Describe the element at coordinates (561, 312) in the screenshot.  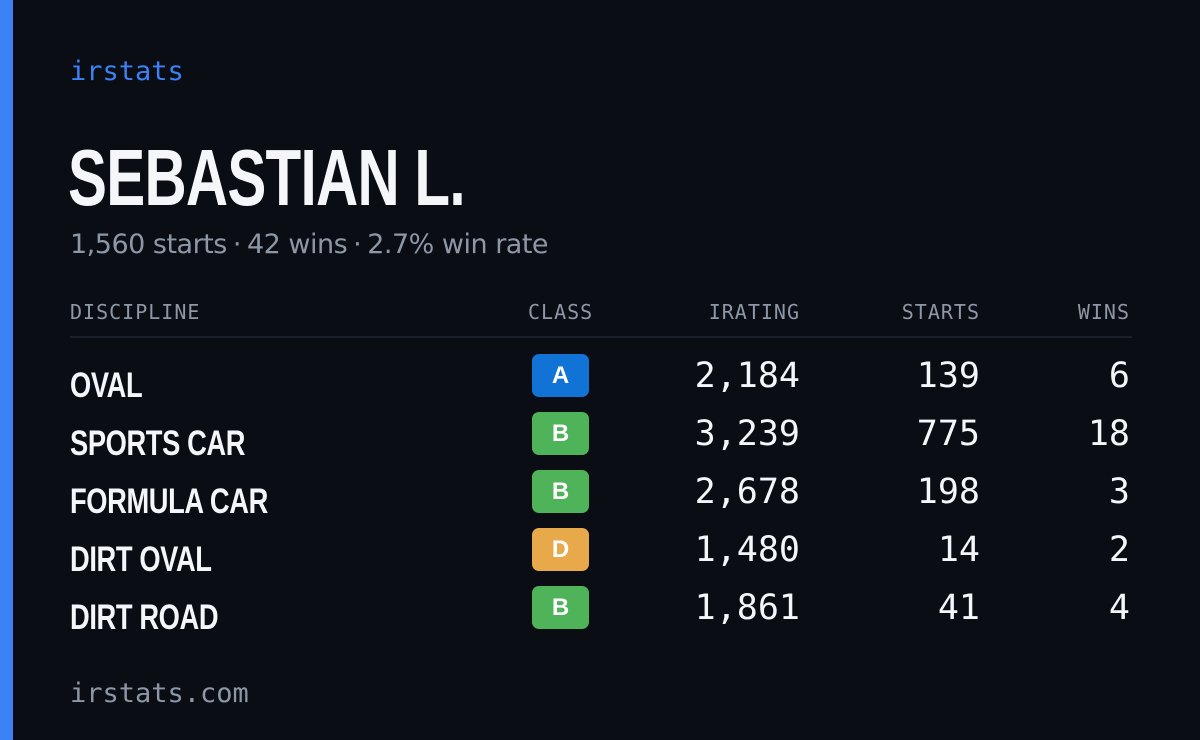
I see `header-class: CLASS` at that location.